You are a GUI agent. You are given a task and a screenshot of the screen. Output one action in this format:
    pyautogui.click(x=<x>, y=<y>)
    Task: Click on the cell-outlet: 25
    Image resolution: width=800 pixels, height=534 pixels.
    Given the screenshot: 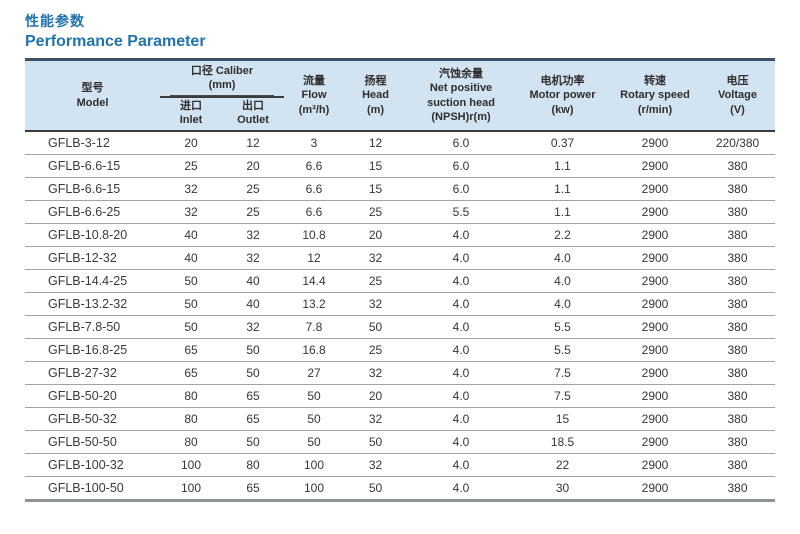 What is the action you would take?
    pyautogui.click(x=253, y=189)
    